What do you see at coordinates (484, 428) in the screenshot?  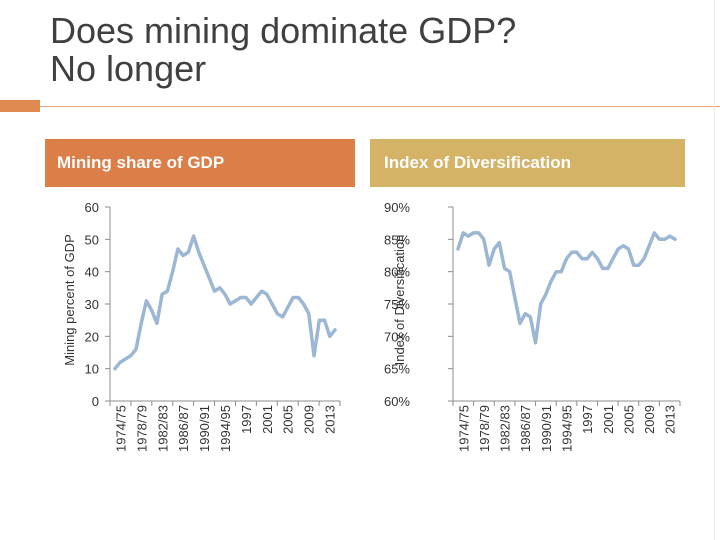 I see `diversification-x-tick-label: 1978/79` at bounding box center [484, 428].